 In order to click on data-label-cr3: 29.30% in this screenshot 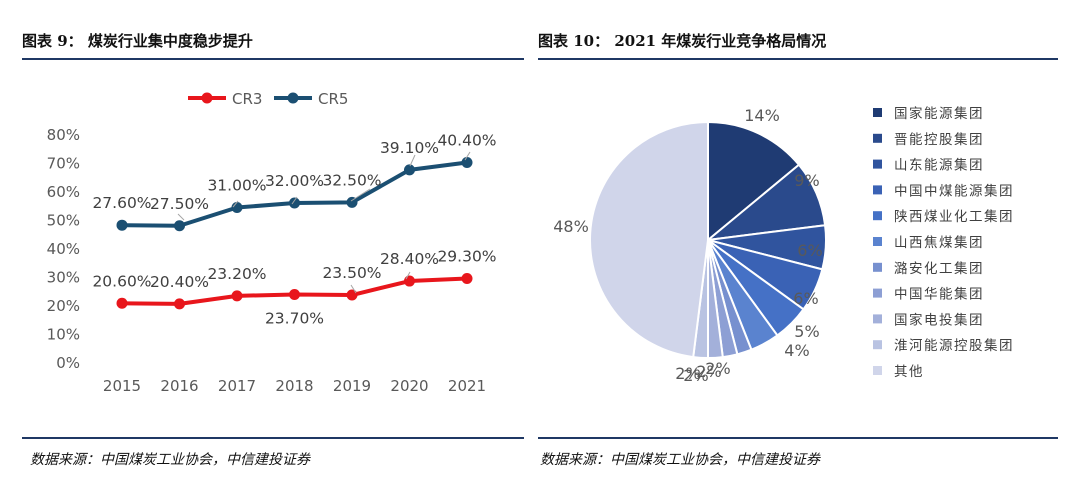, I will do `click(466, 256)`.